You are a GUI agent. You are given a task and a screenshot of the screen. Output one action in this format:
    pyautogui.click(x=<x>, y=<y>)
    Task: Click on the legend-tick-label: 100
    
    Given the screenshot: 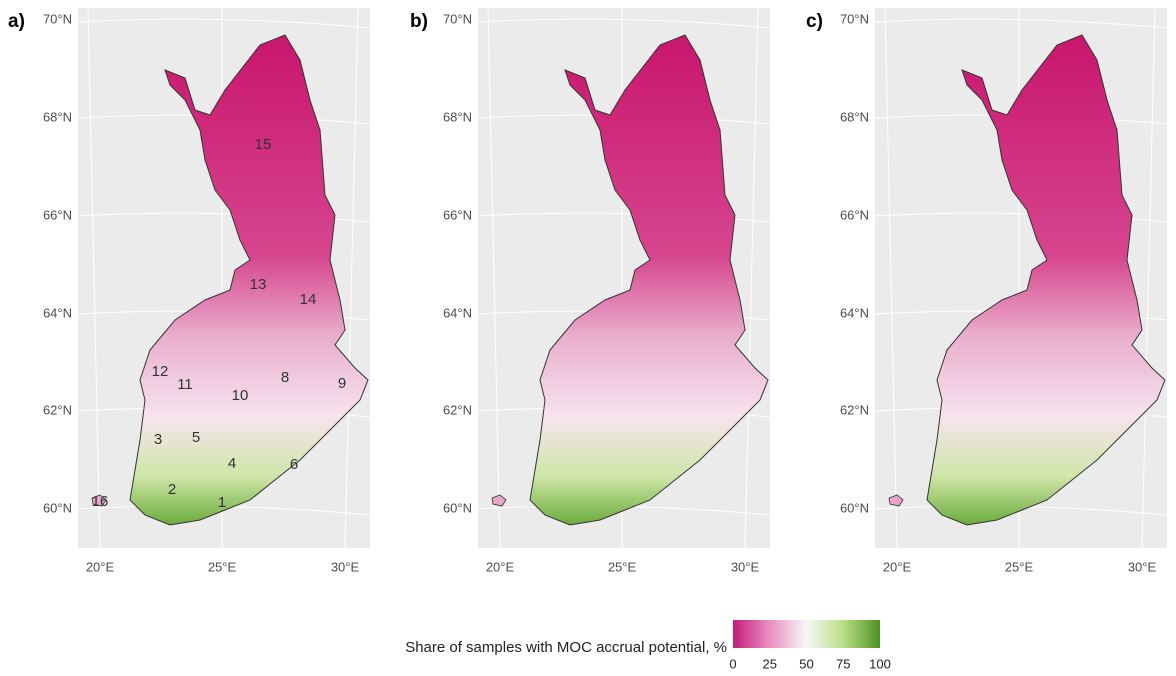 What is the action you would take?
    pyautogui.click(x=880, y=663)
    